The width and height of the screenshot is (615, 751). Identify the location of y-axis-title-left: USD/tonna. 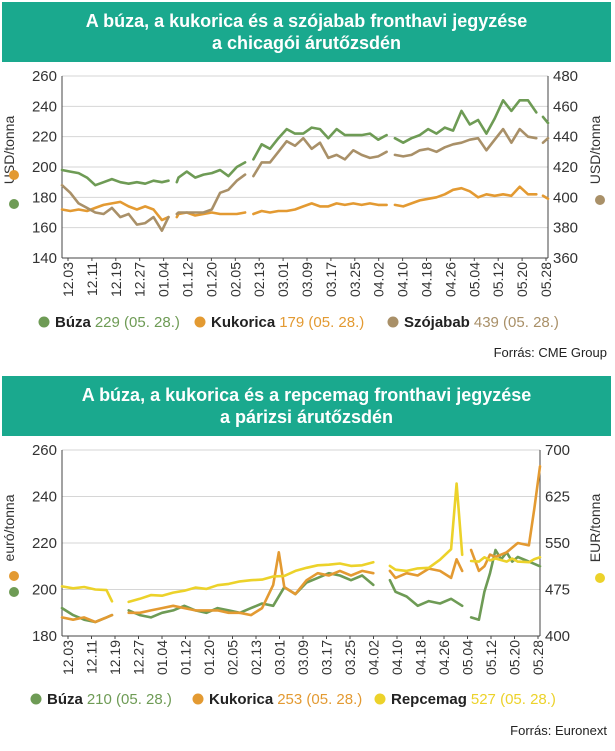
(9, 150).